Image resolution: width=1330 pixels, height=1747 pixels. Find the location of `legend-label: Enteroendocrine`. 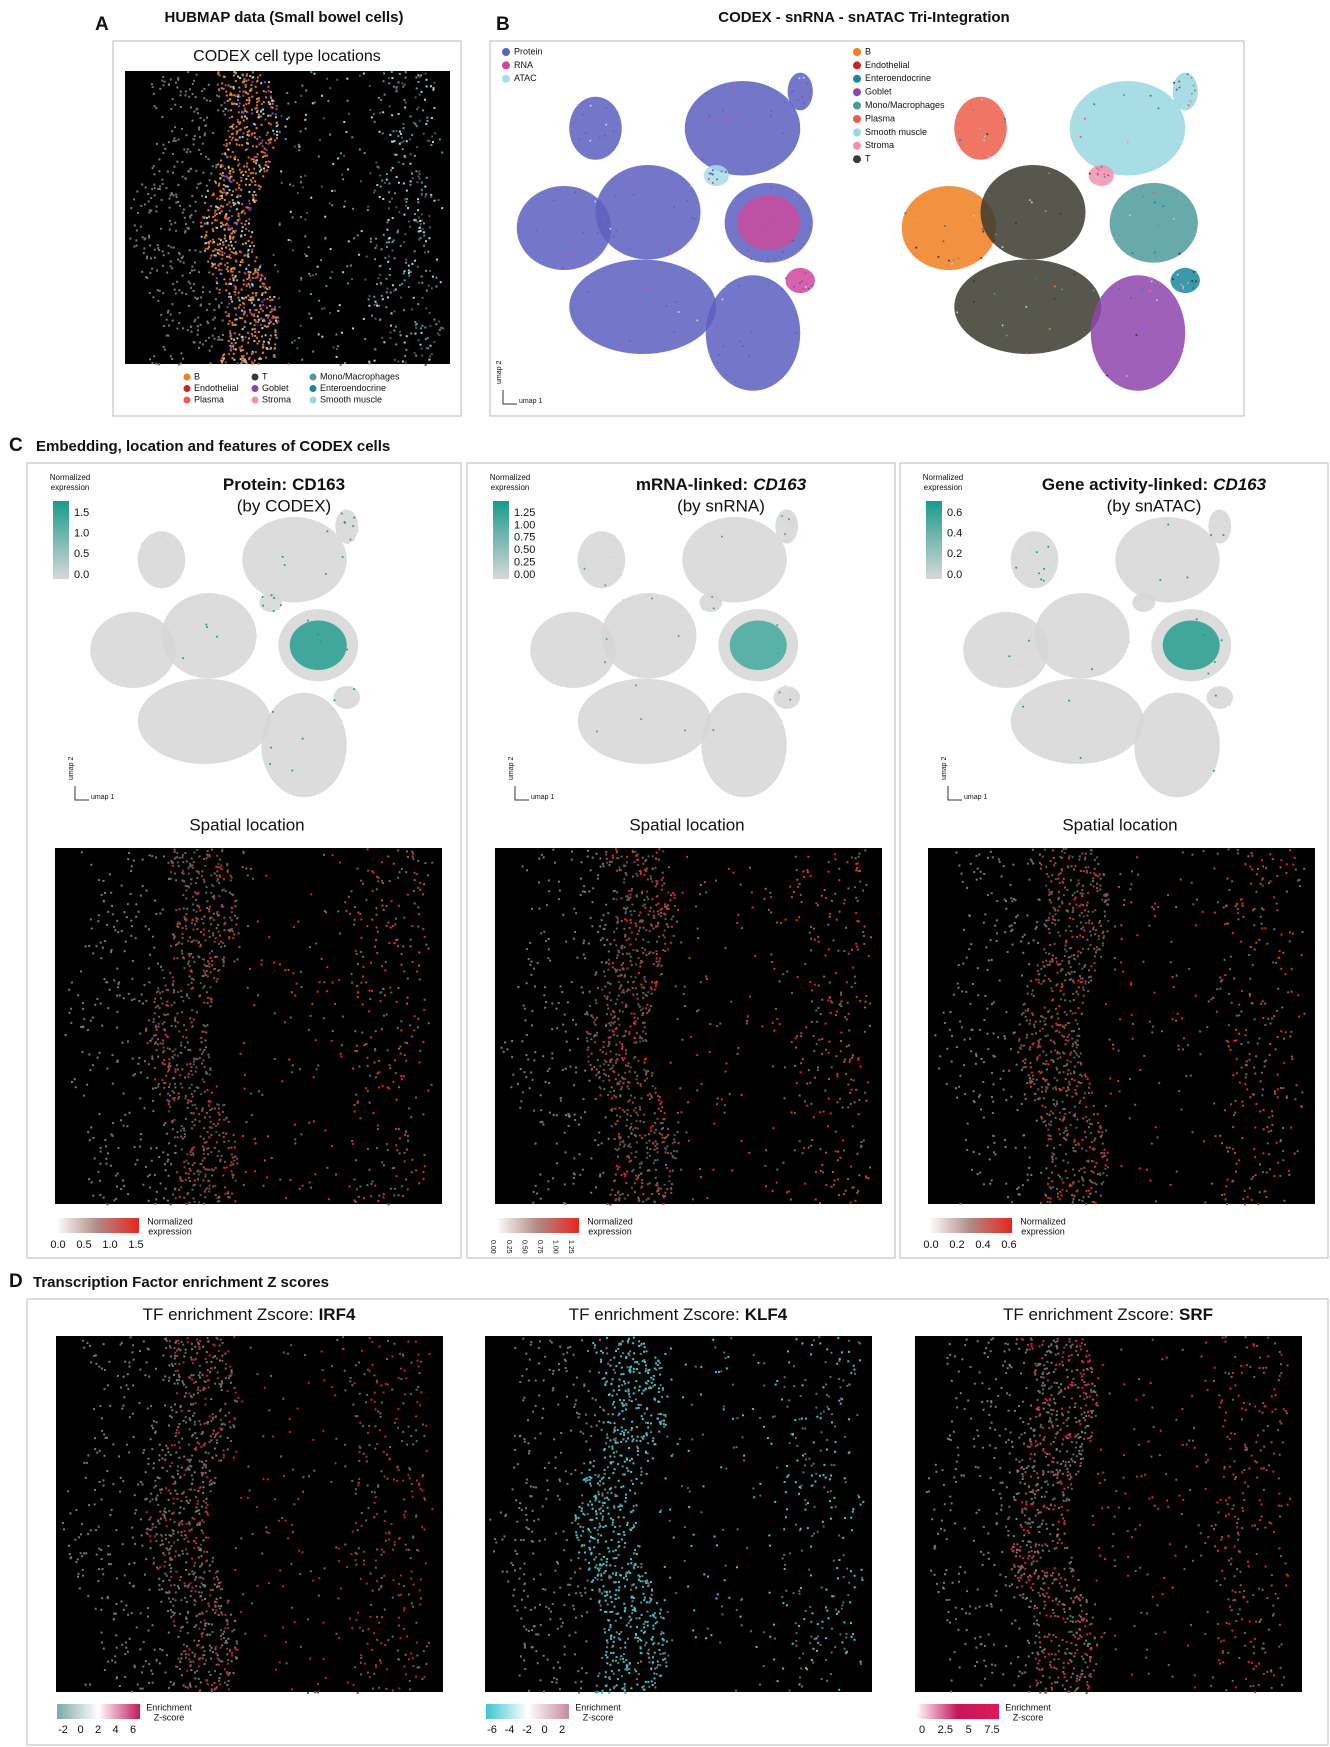

legend-label: Enteroendocrine is located at coordinates (898, 78).